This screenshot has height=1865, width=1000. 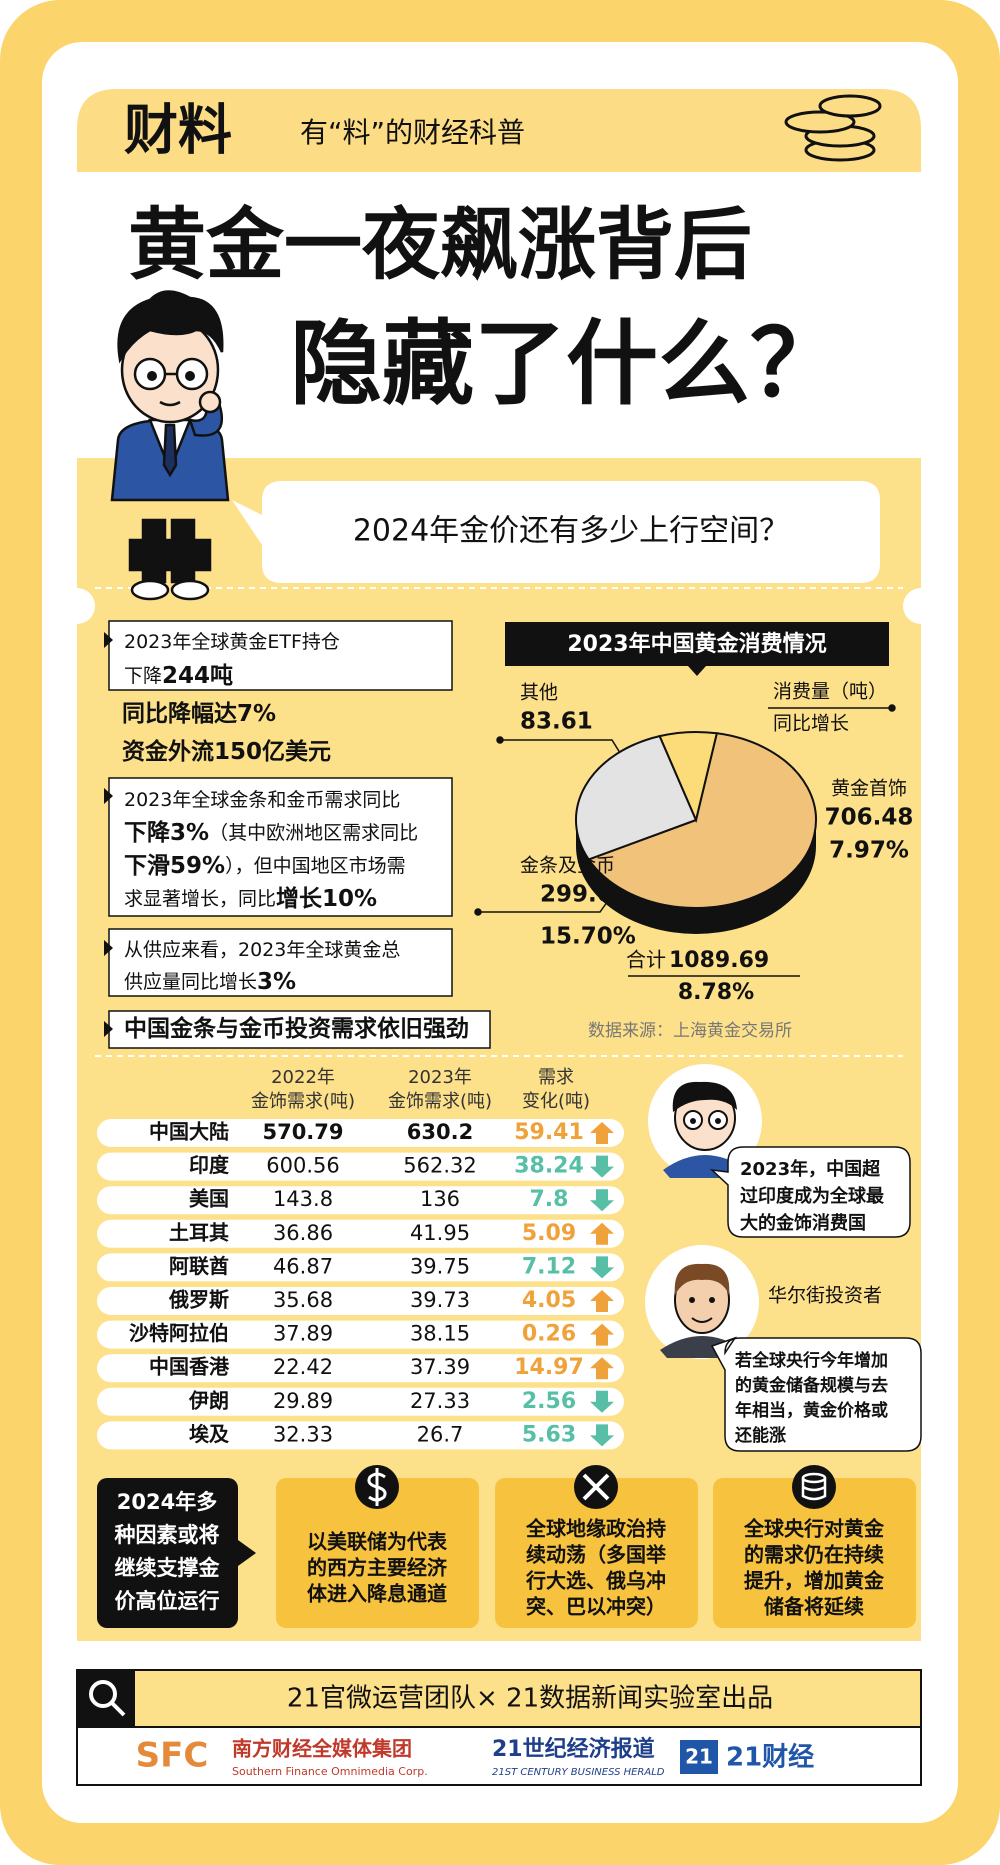 I want to click on slice-name: 其他, so click(x=539, y=693).